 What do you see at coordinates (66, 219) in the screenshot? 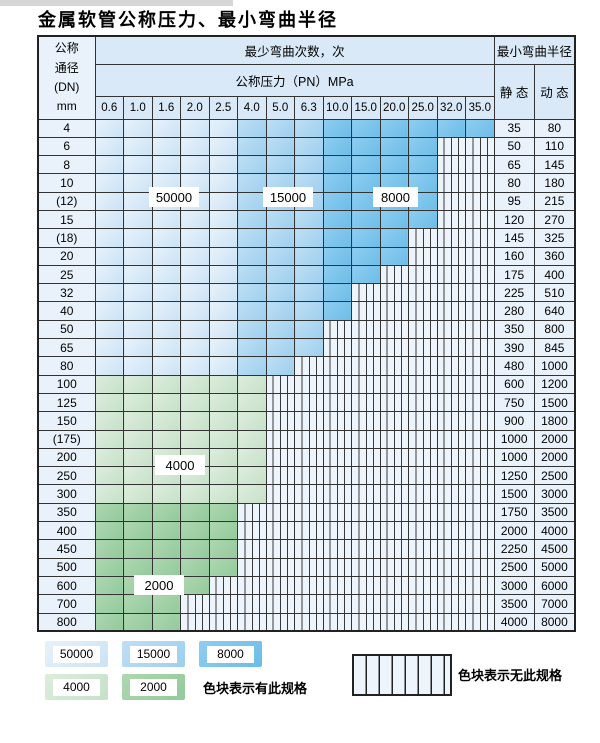
I see `dn-cell: 15` at bounding box center [66, 219].